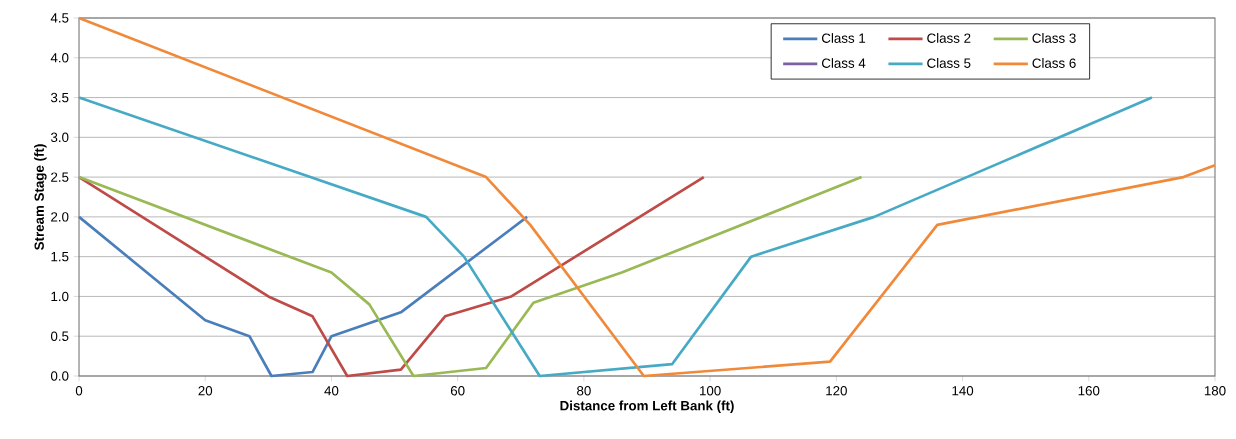 The image size is (1236, 439). What do you see at coordinates (836, 391) in the screenshot?
I see `x-tick-label: 120` at bounding box center [836, 391].